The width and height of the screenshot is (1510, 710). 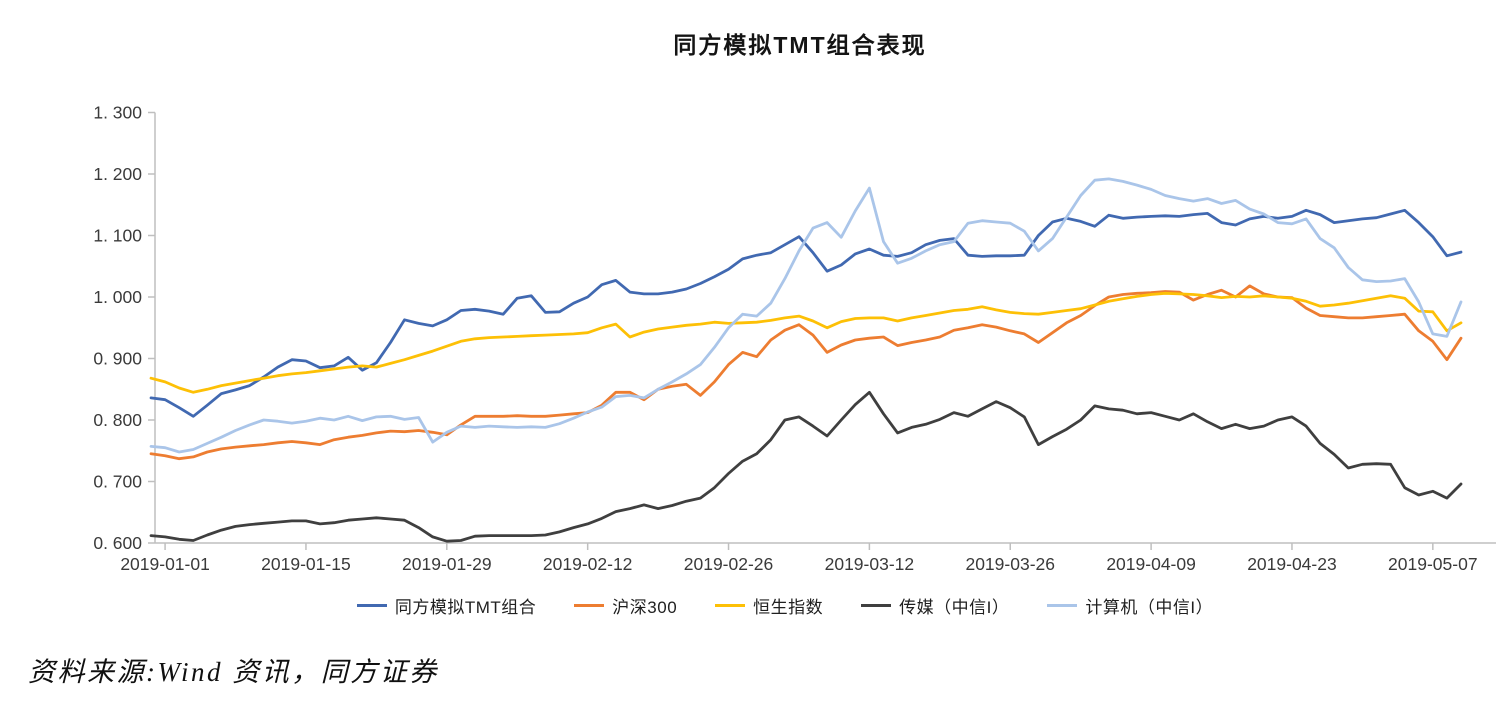 What do you see at coordinates (588, 564) in the screenshot?
I see `x-axis-tick-label: 2019-02-12` at bounding box center [588, 564].